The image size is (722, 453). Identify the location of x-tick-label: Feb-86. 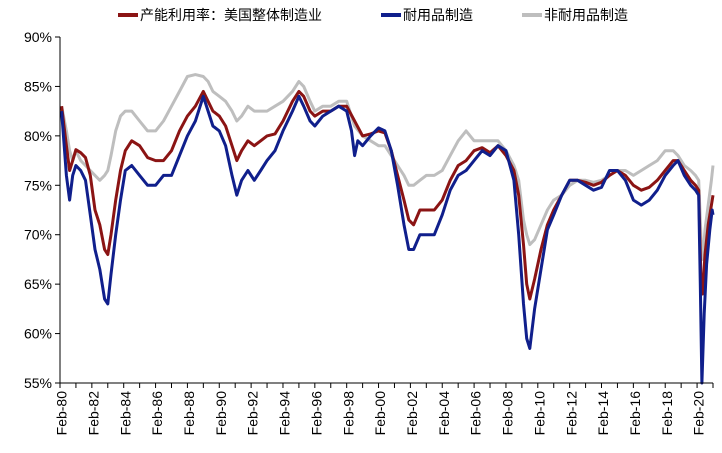
(157, 413).